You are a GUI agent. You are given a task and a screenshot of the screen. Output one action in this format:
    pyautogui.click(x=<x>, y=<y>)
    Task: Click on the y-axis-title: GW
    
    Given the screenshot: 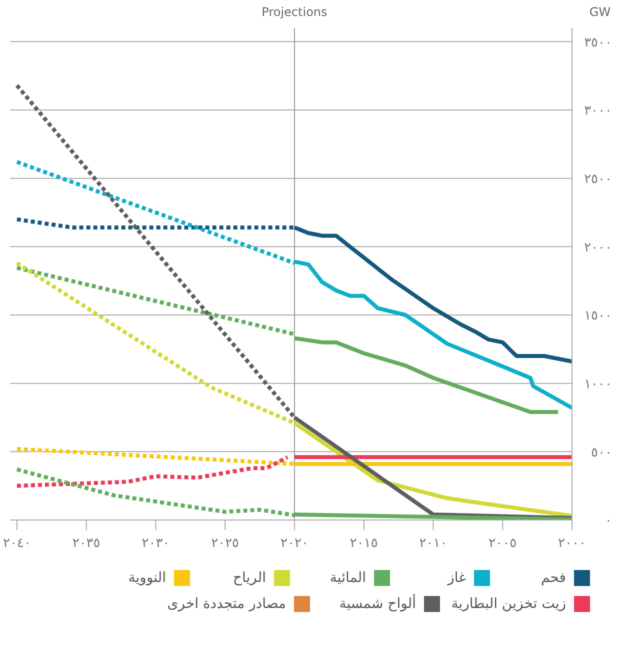 What is the action you would take?
    pyautogui.click(x=600, y=12)
    